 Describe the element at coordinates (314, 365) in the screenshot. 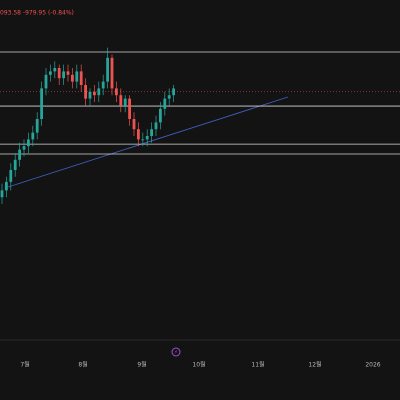

I see `x-tick-label: 12월` at that location.